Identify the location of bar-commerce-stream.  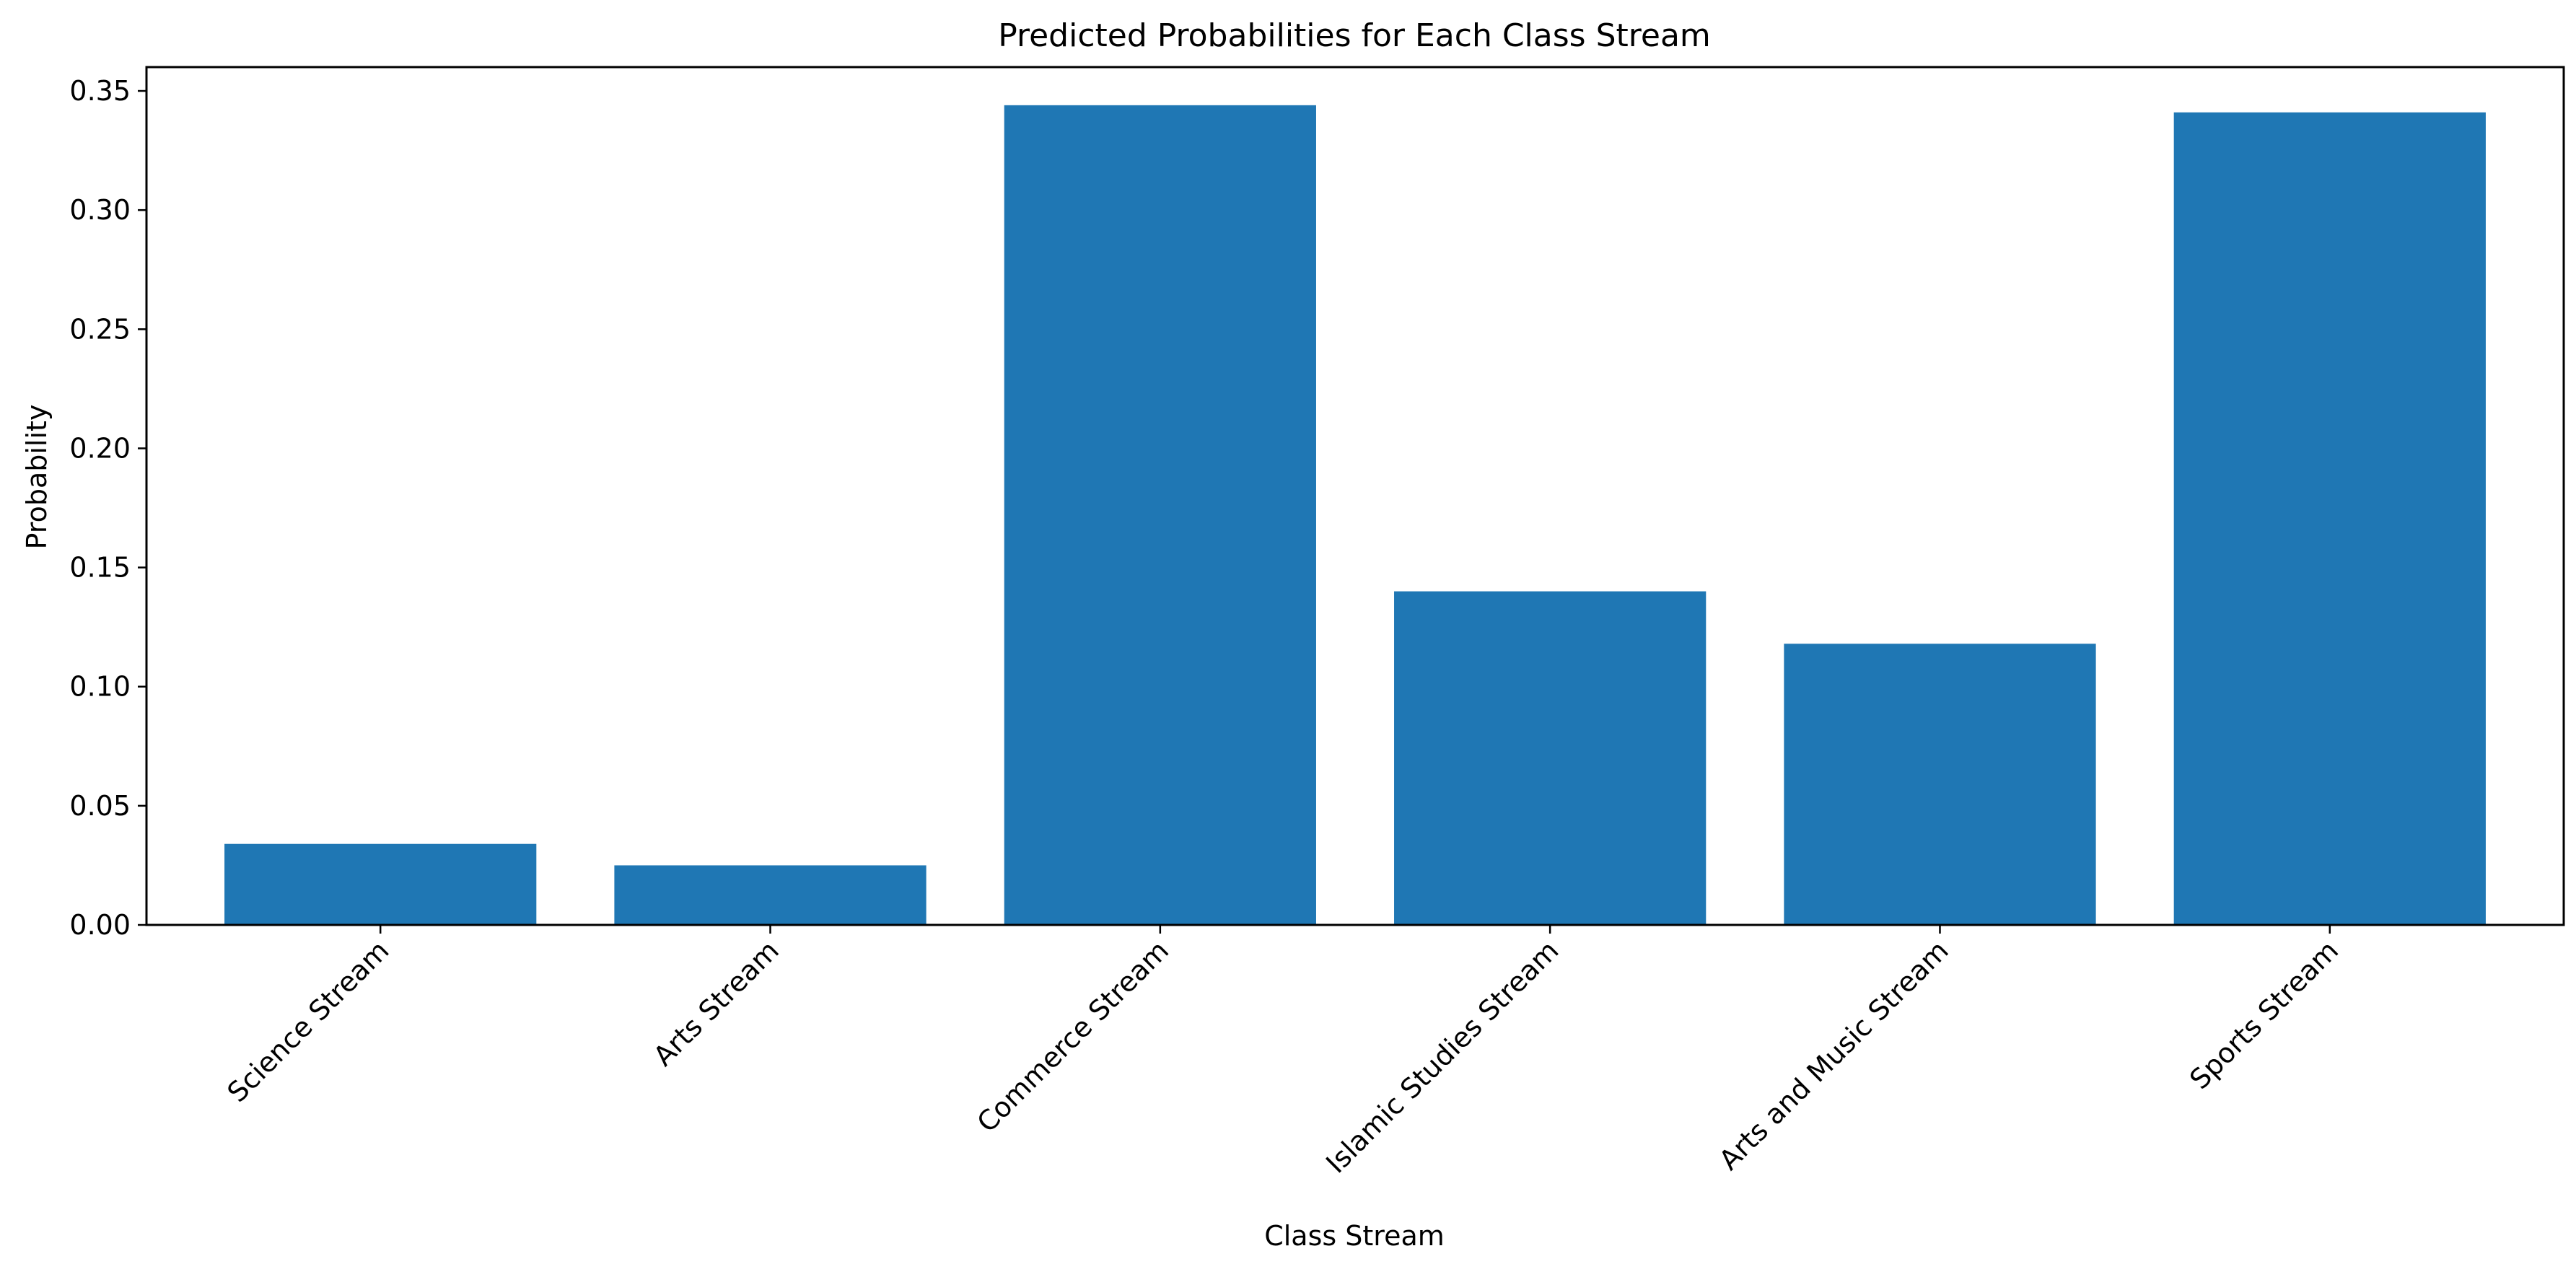
(1160, 515).